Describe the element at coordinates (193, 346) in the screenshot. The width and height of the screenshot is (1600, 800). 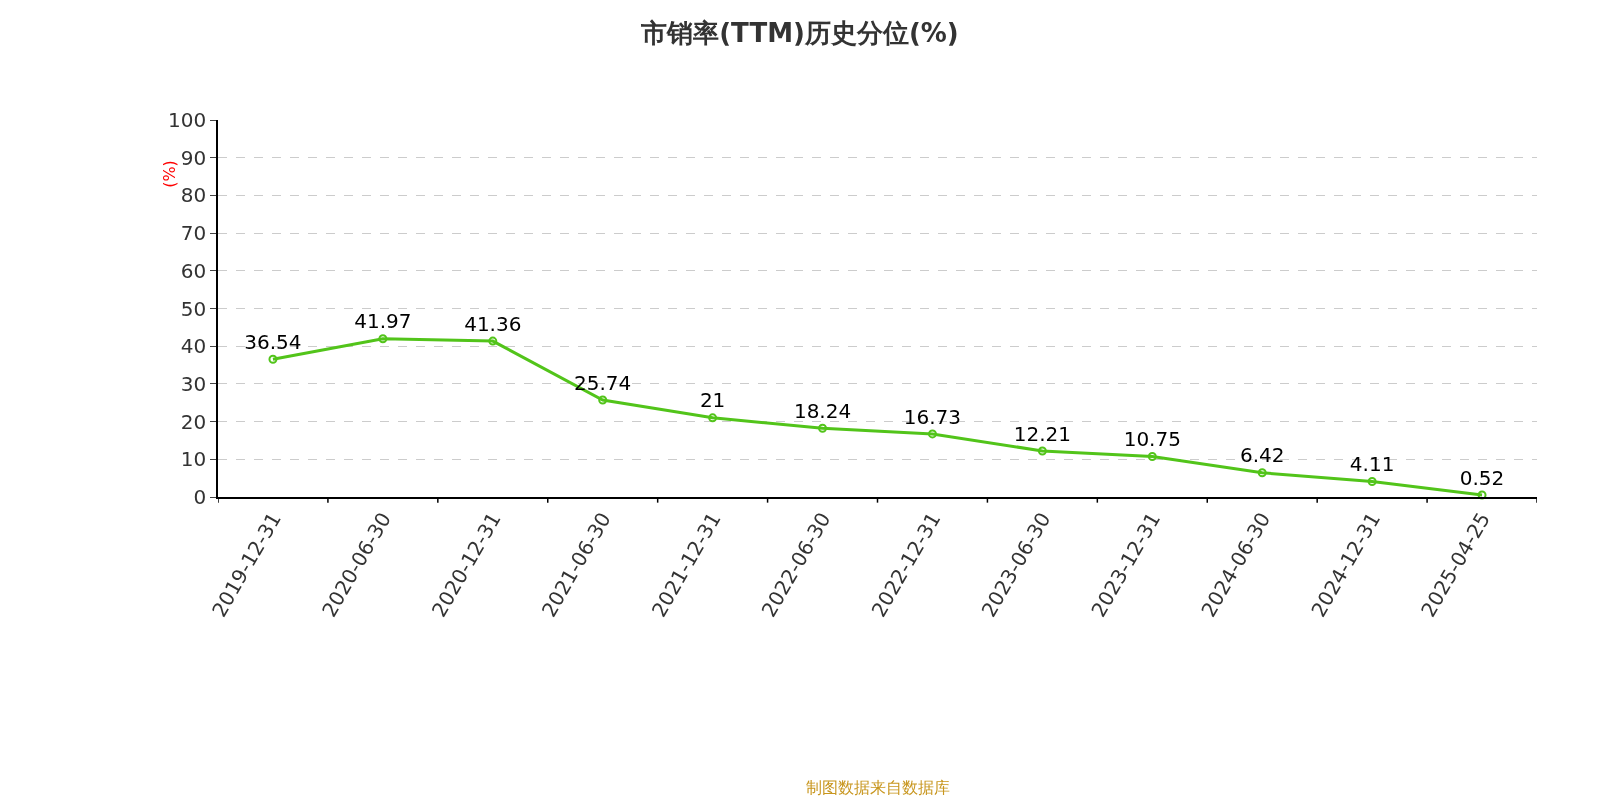
I see `y-tick-label: 40` at that location.